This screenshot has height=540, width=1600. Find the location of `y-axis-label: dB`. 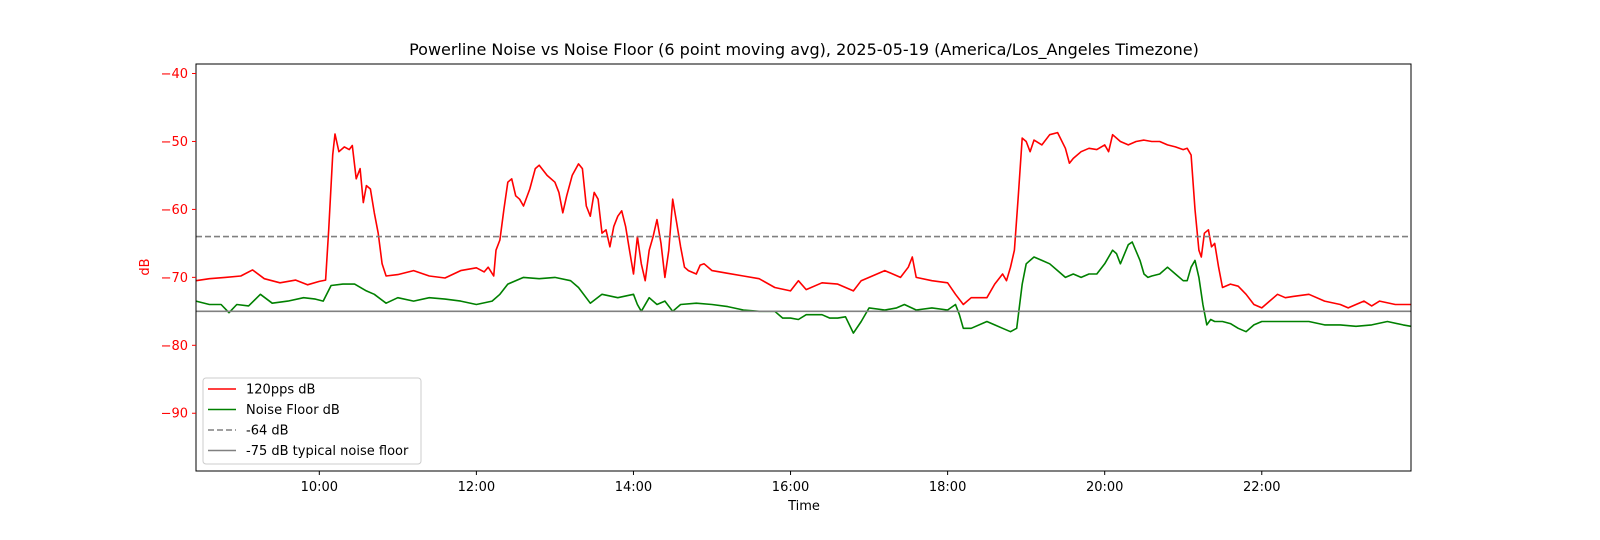

y-axis-label: dB is located at coordinates (145, 266).